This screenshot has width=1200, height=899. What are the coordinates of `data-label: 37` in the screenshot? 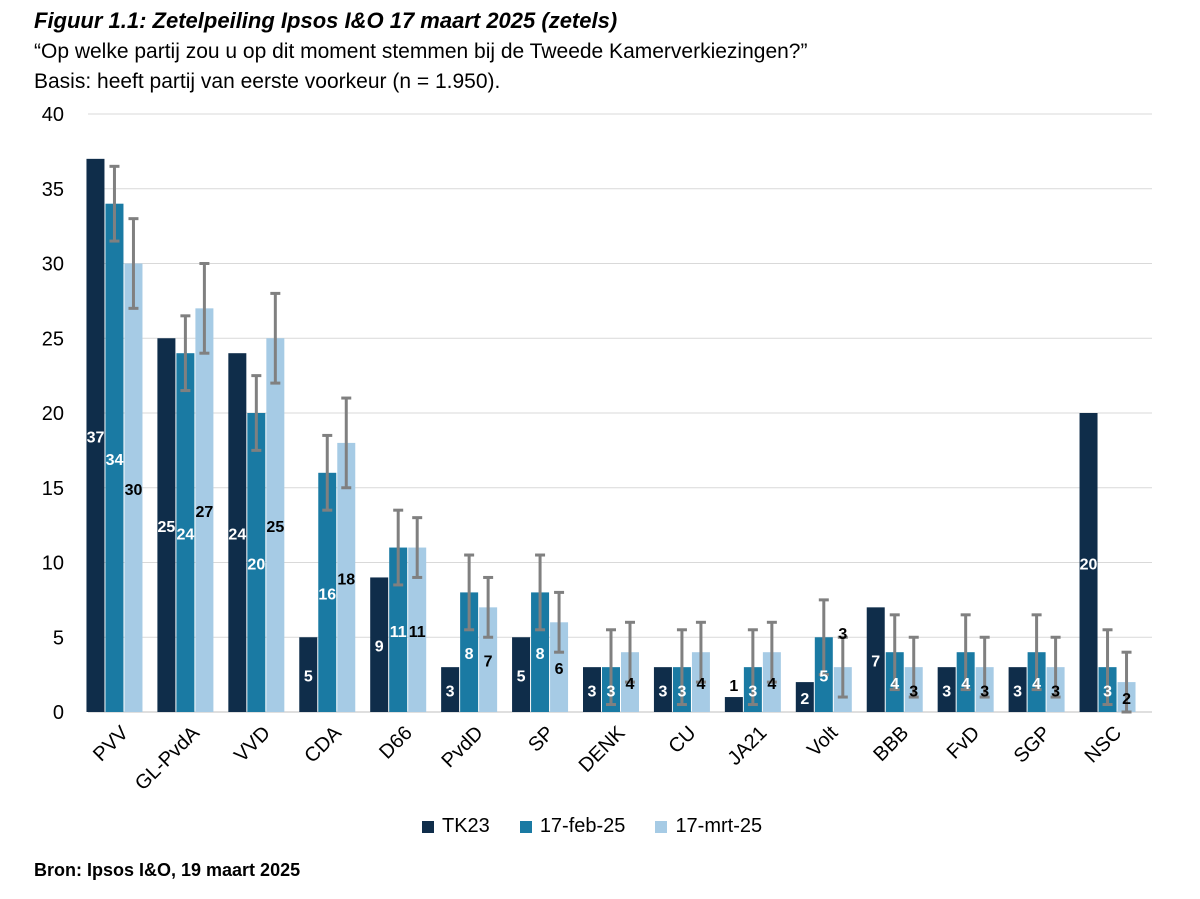 It's located at (96, 437).